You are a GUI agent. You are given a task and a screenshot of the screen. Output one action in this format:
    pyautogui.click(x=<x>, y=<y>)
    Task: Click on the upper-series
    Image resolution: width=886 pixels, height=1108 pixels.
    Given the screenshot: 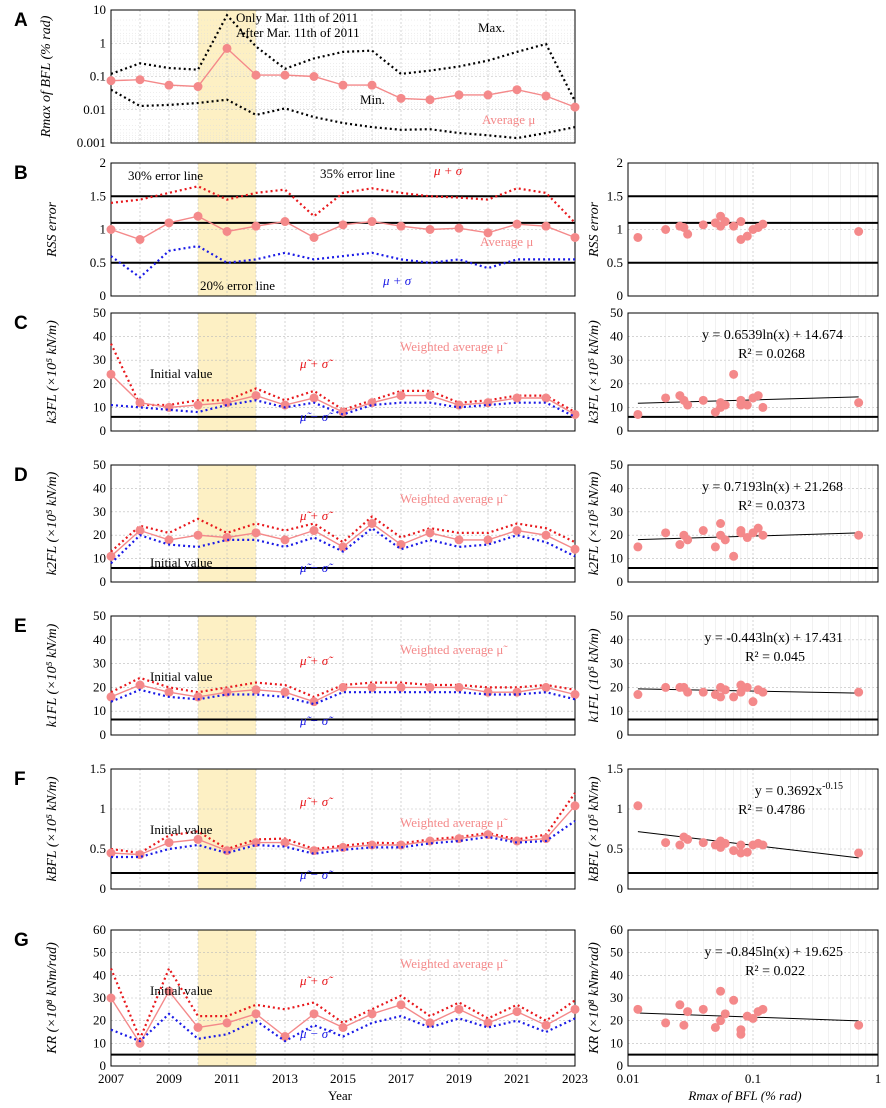 What is the action you would take?
    pyautogui.click(x=343, y=378)
    